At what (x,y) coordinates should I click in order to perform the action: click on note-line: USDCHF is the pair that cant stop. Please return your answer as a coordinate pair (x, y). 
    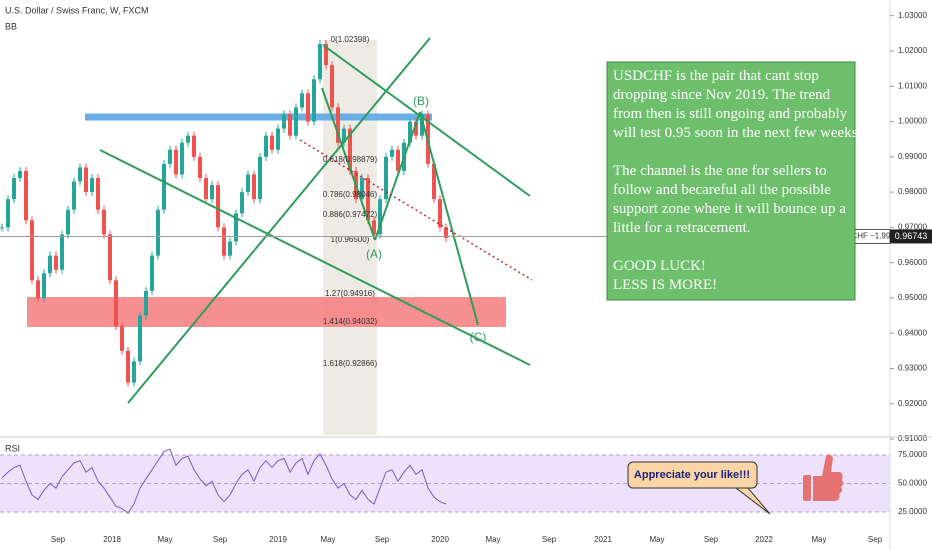
    Looking at the image, I should click on (716, 76).